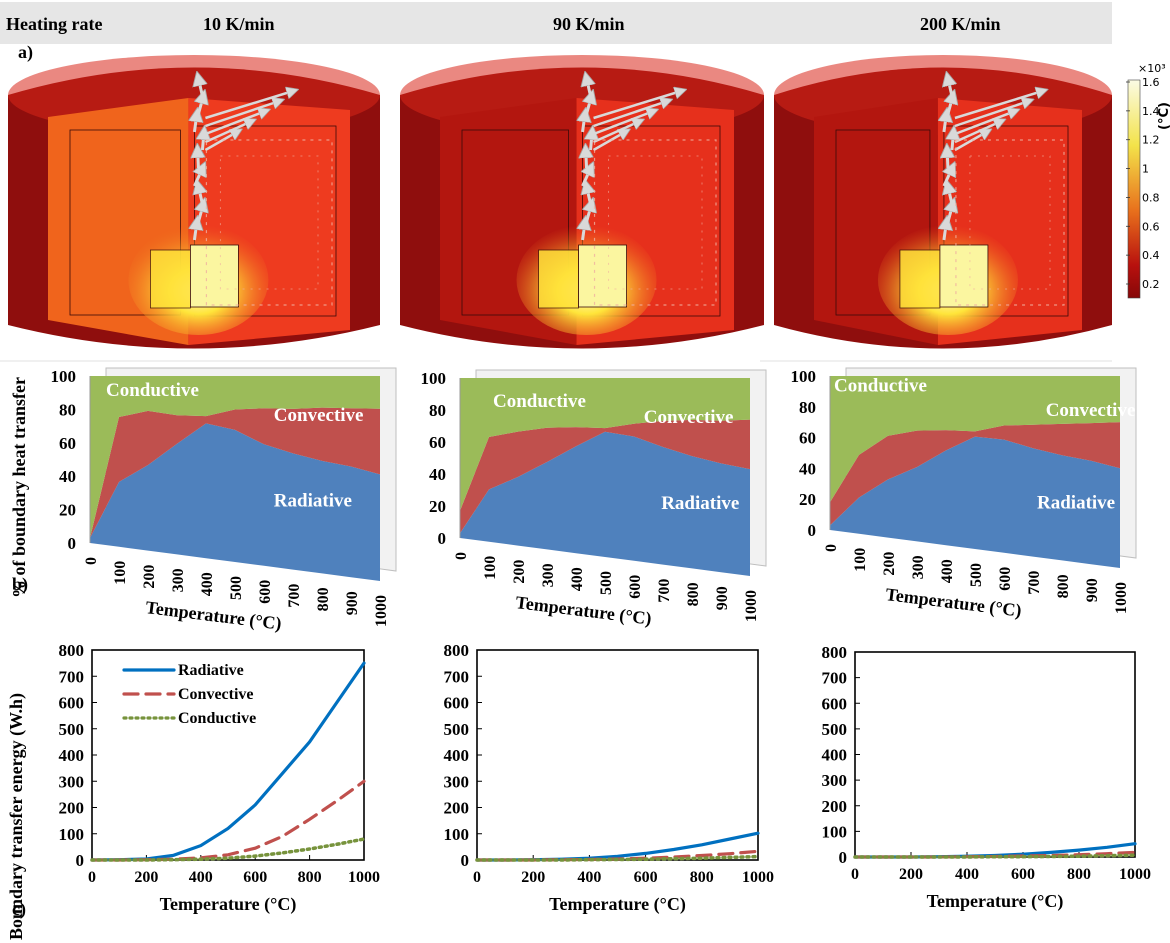 This screenshot has height=943, width=1170. Describe the element at coordinates (807, 438) in the screenshot. I see `y-tick-label: 60` at that location.